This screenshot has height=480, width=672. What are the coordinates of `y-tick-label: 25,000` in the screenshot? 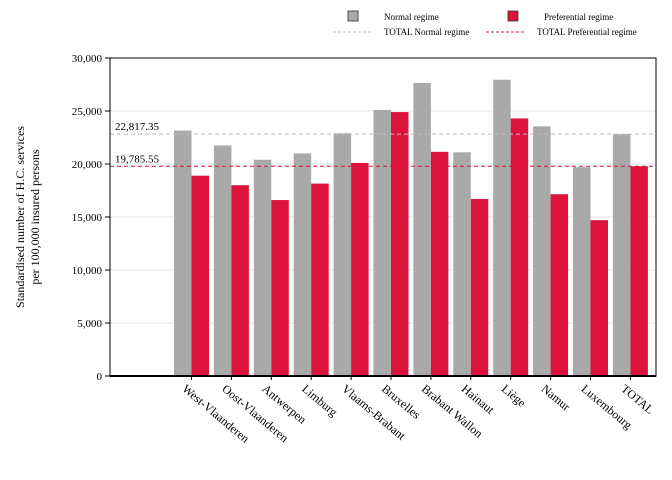 It's located at (87, 112).